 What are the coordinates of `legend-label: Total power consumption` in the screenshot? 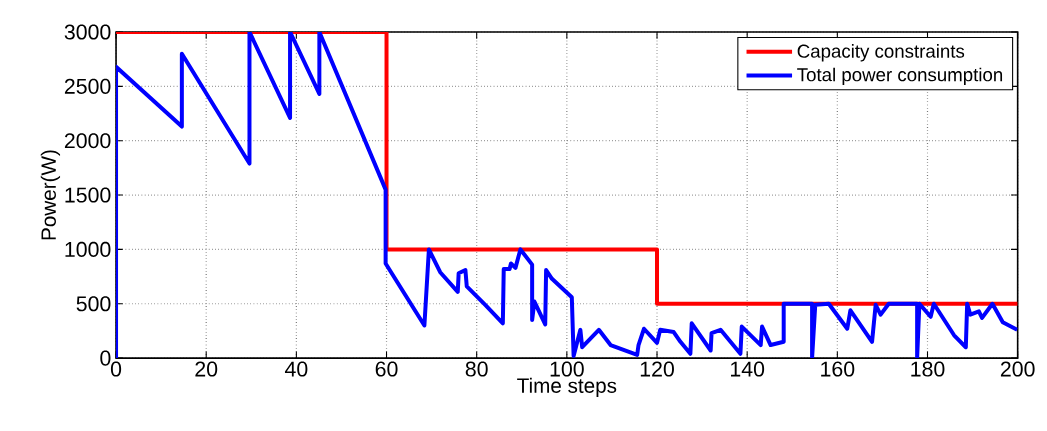 It's located at (900, 76).